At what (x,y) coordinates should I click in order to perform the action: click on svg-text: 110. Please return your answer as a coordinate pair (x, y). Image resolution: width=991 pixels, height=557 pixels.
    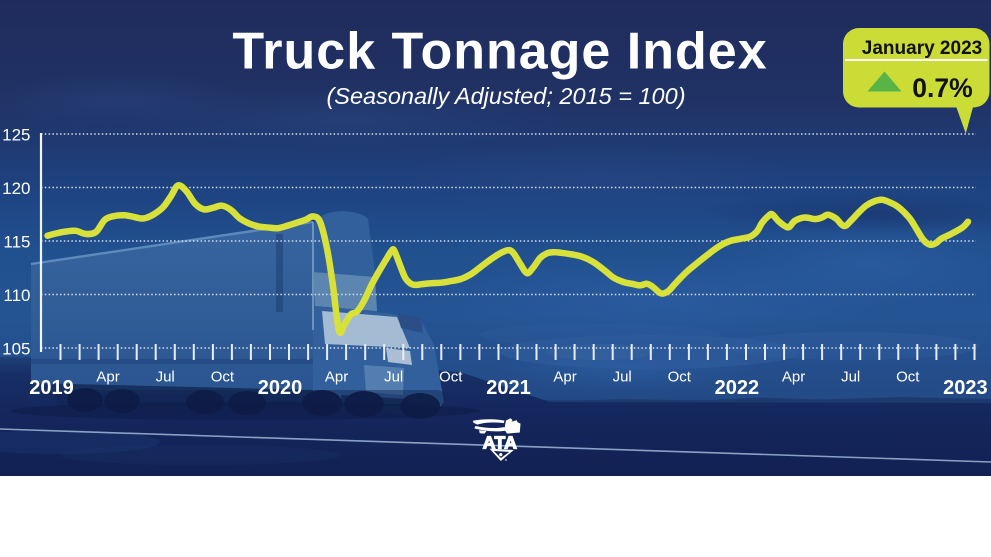
    Looking at the image, I should click on (16, 295).